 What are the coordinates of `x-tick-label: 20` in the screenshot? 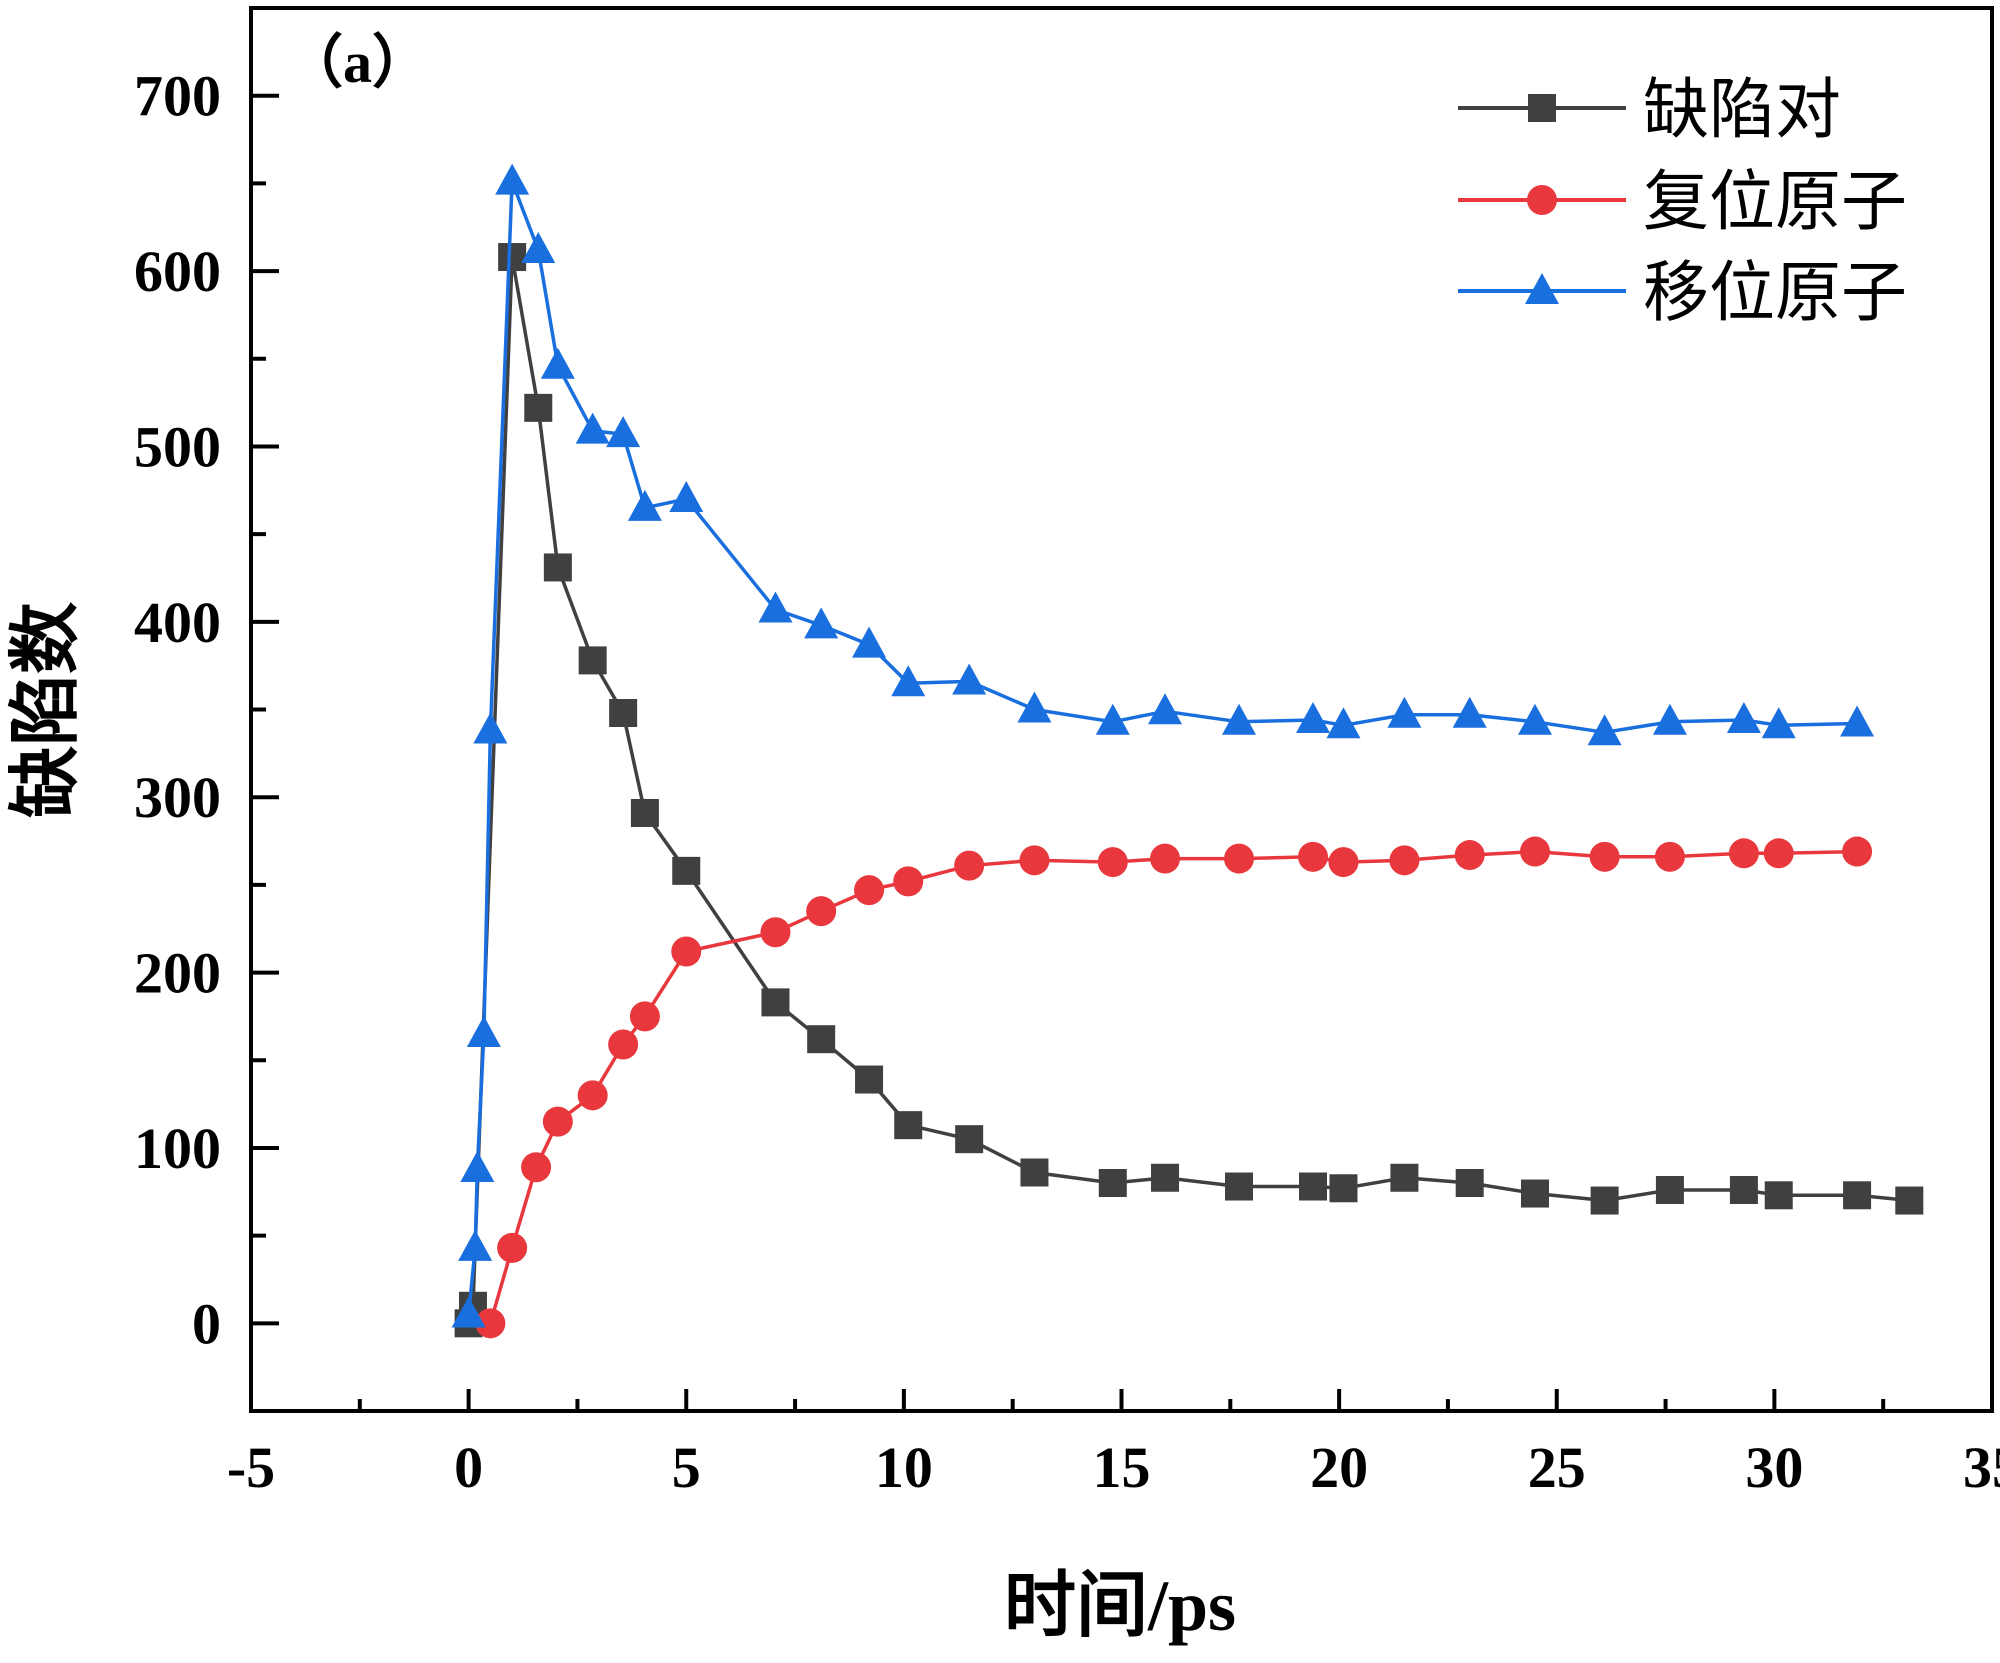 It's located at (1339, 1467).